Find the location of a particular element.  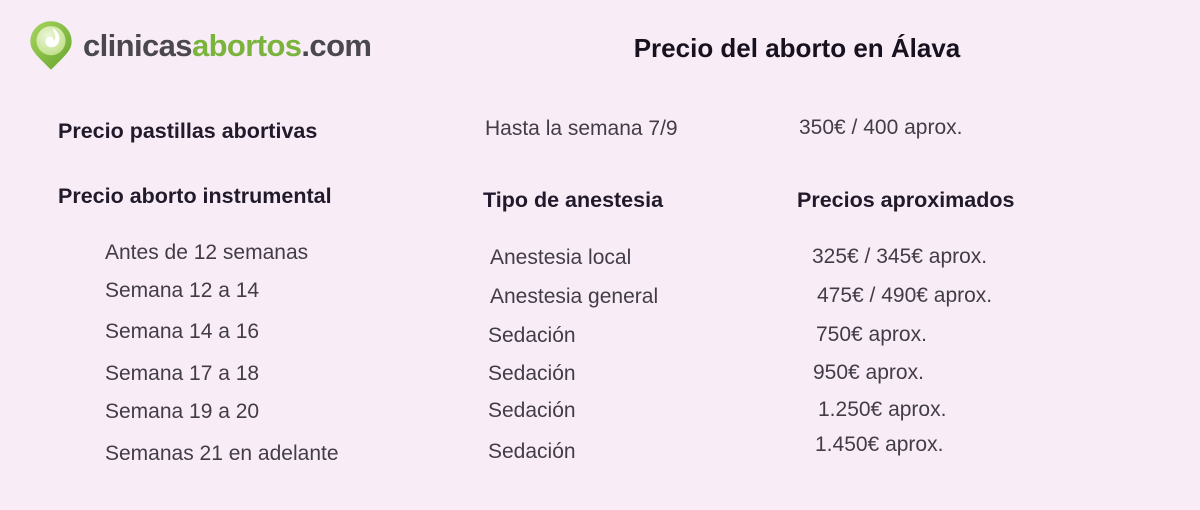

brand-wordmark: clinicasabortos.com is located at coordinates (227, 45).